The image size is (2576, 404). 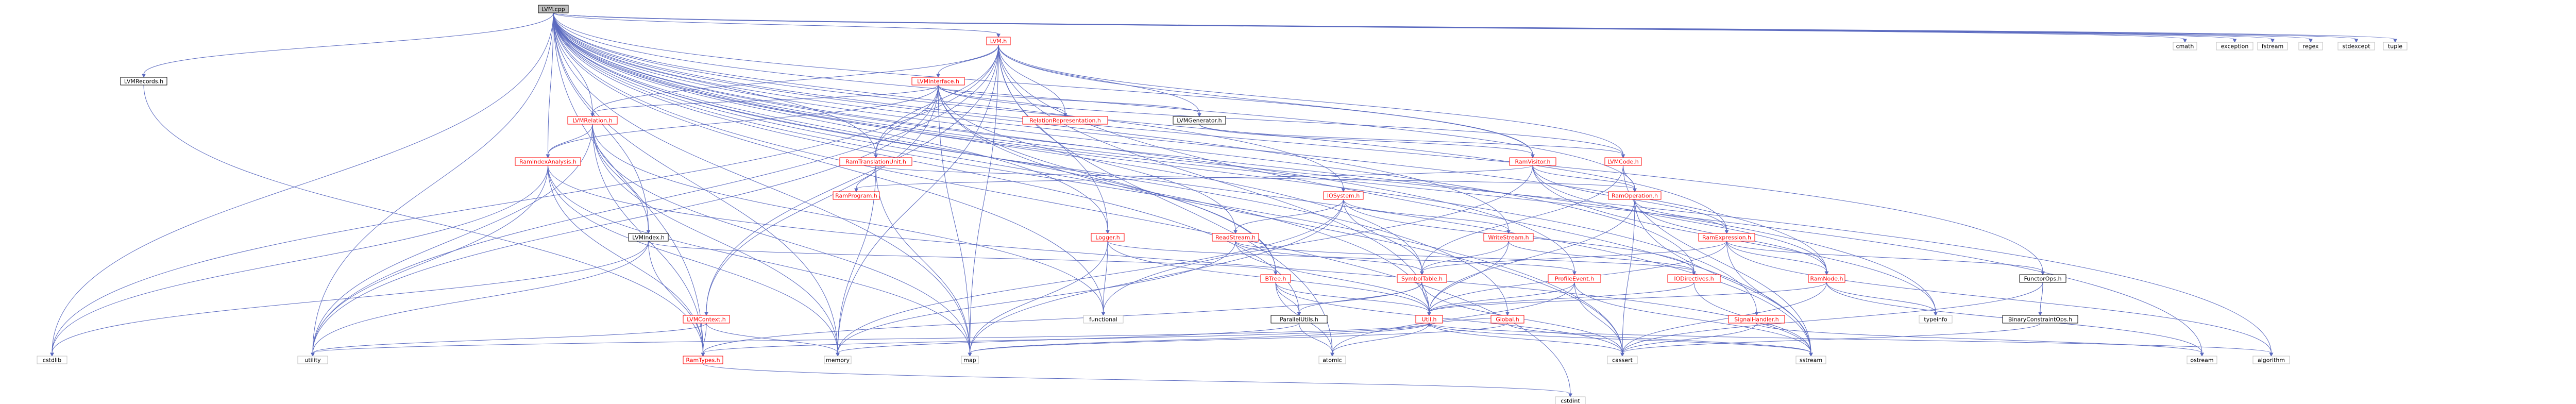 I want to click on node-fstream: fstream, so click(x=2272, y=46).